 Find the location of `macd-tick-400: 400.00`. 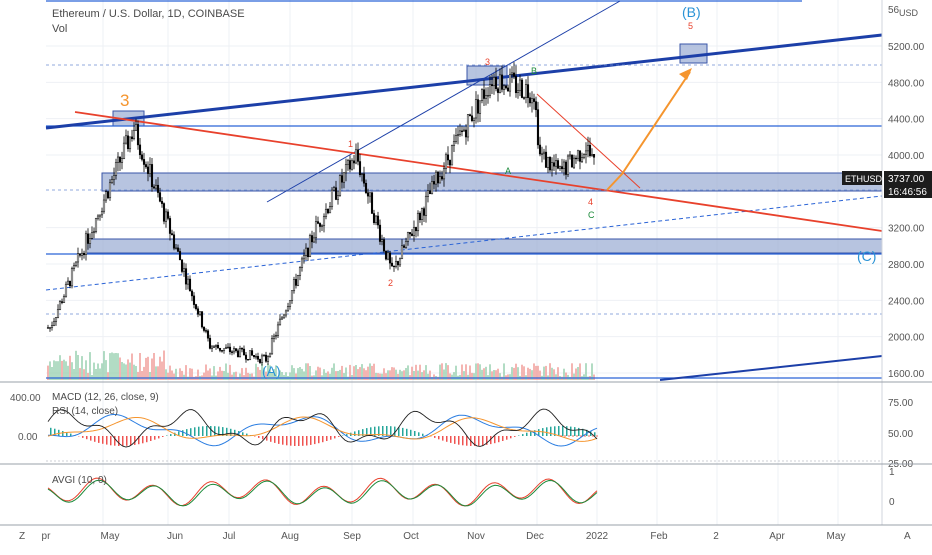

macd-tick-400: 400.00 is located at coordinates (25, 398).